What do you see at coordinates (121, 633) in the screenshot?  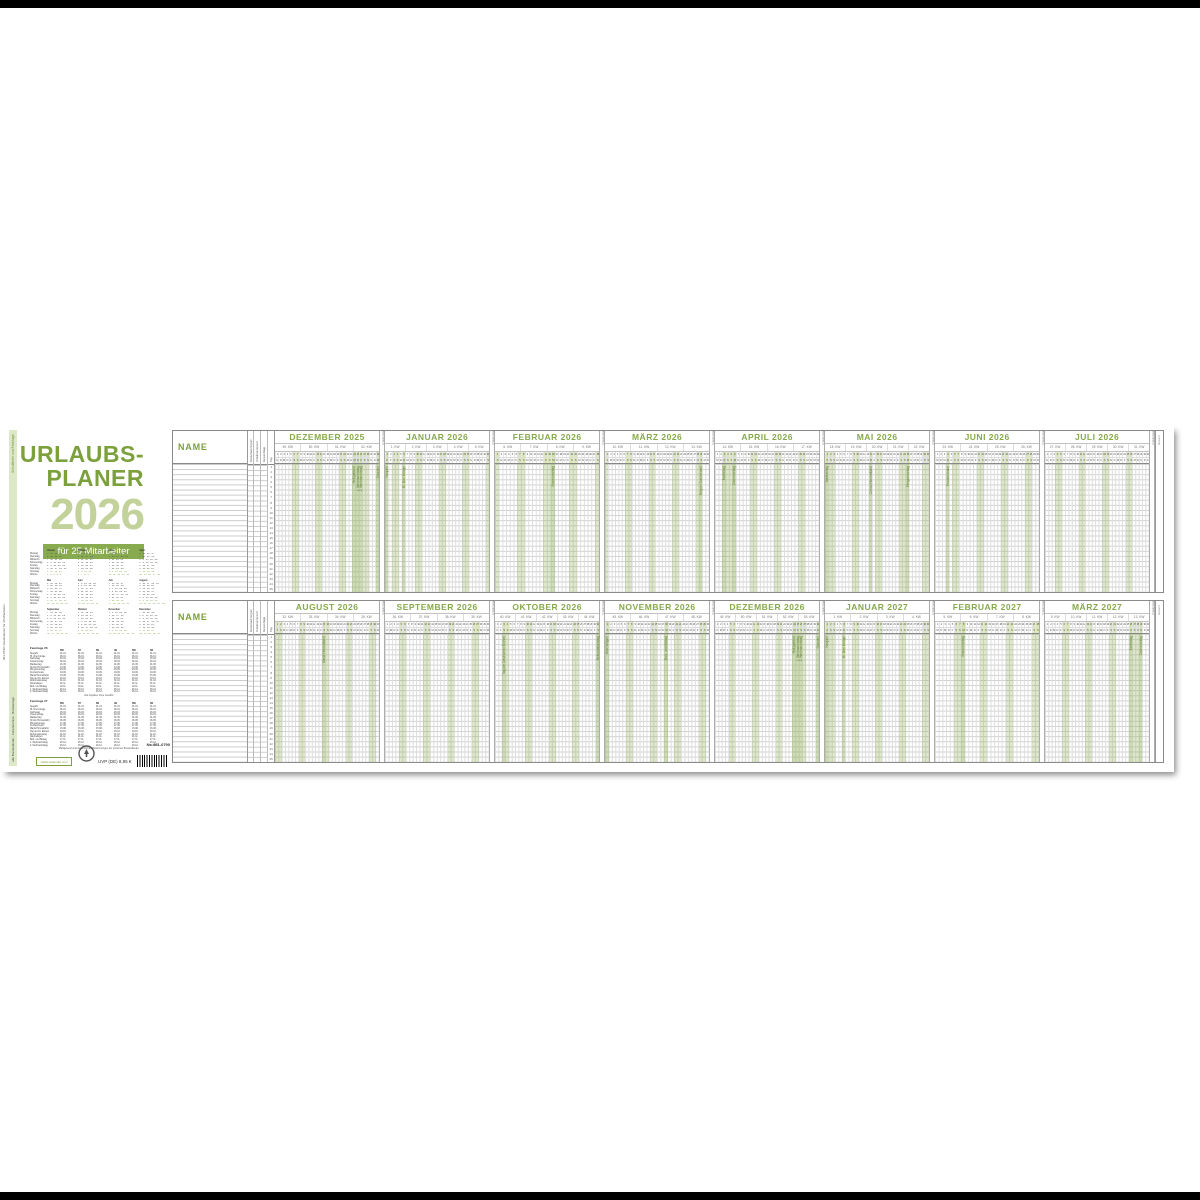 I see `mini-row-values: 44 45 46 47 48 49` at bounding box center [121, 633].